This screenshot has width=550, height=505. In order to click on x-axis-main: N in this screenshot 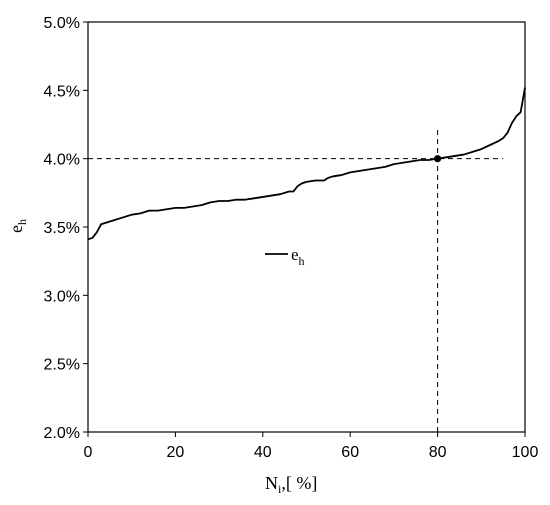, I will do `click(271, 483)`.